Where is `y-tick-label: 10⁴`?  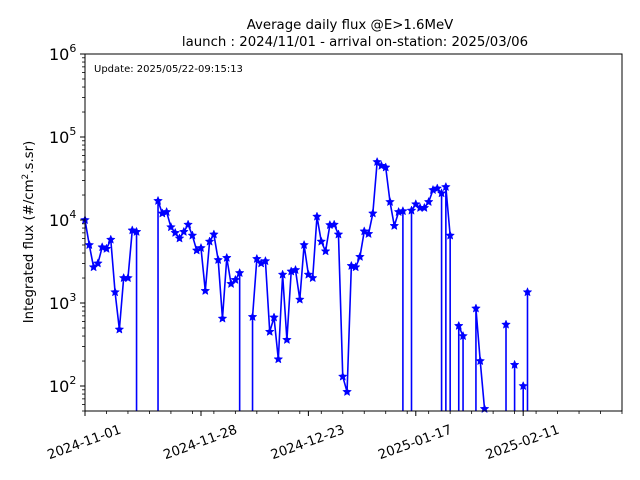
y-tick-label: 10⁴ is located at coordinates (62, 219).